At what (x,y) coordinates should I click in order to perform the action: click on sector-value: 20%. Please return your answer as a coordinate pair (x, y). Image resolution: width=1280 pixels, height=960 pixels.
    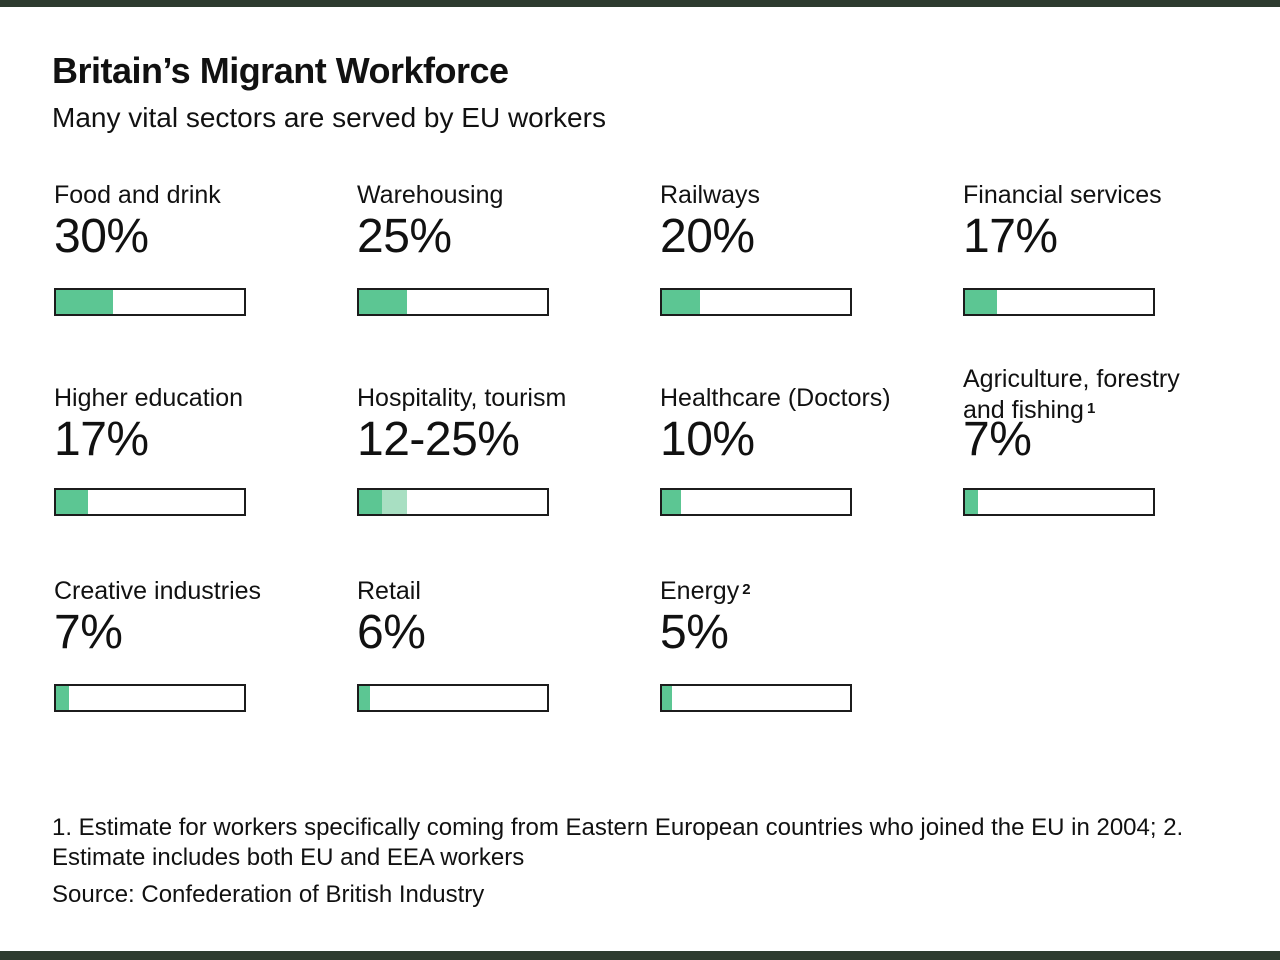
    Looking at the image, I should click on (707, 236).